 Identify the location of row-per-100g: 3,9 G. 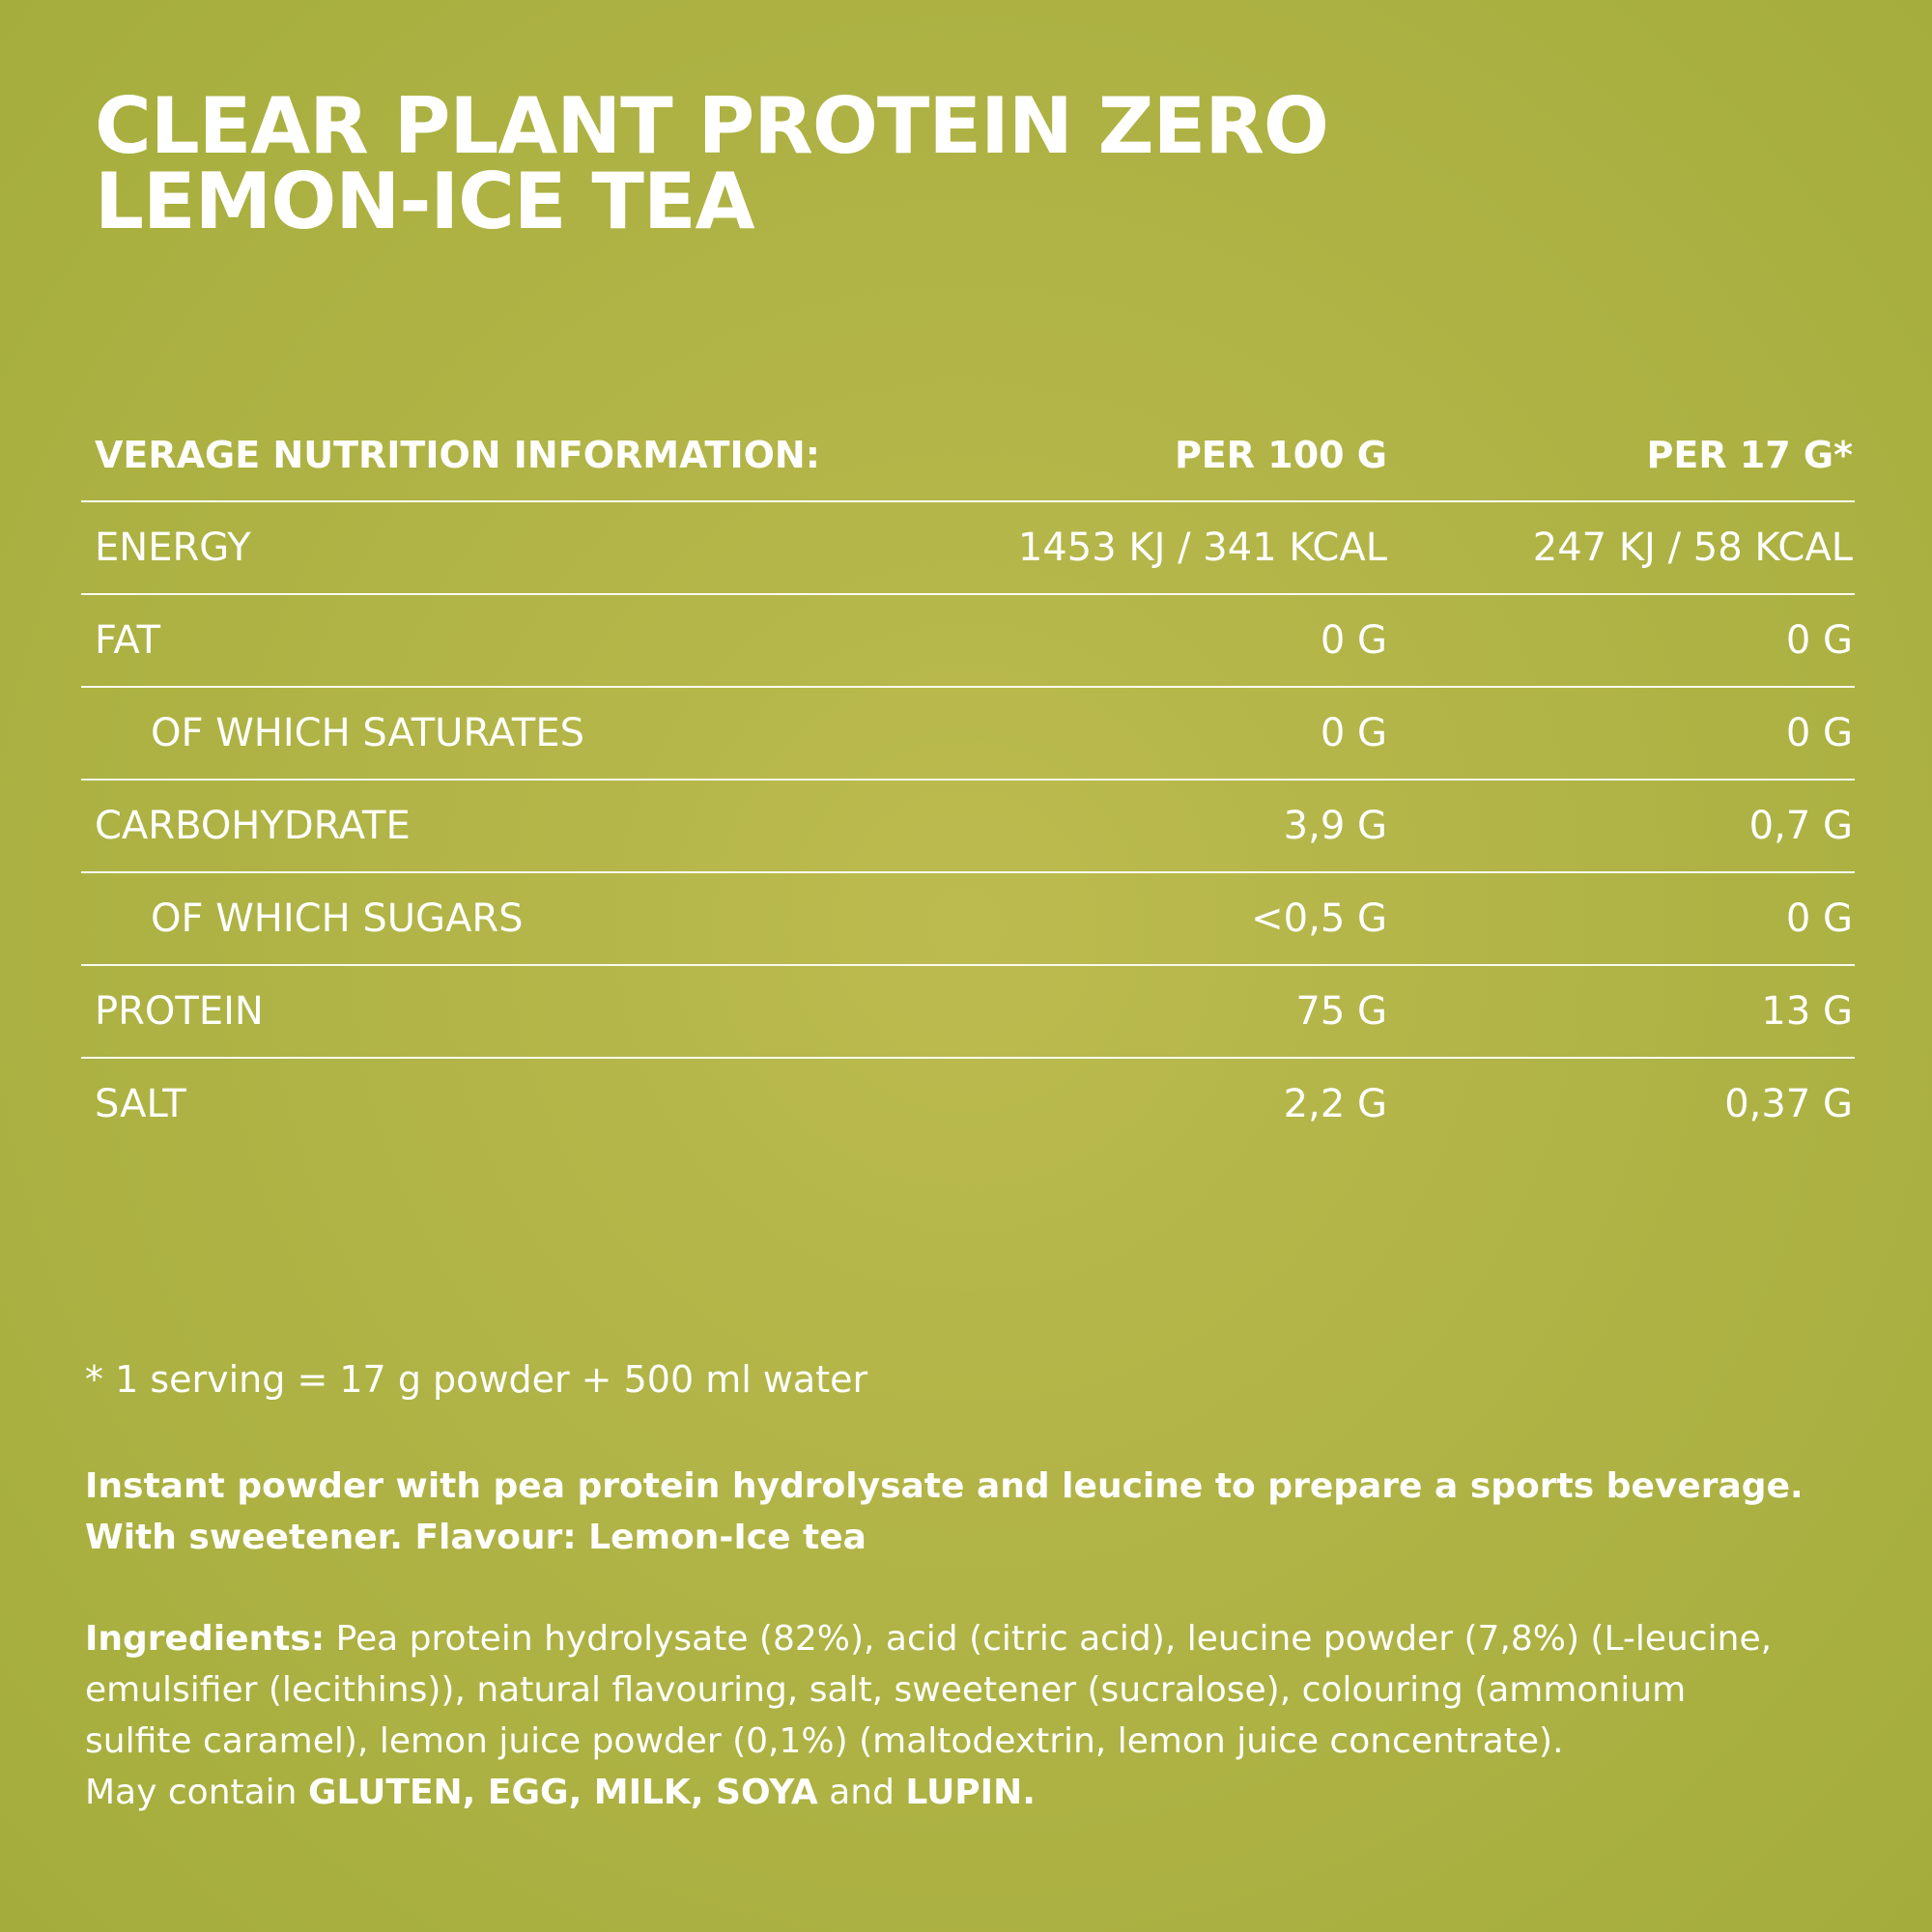
(1335, 826).